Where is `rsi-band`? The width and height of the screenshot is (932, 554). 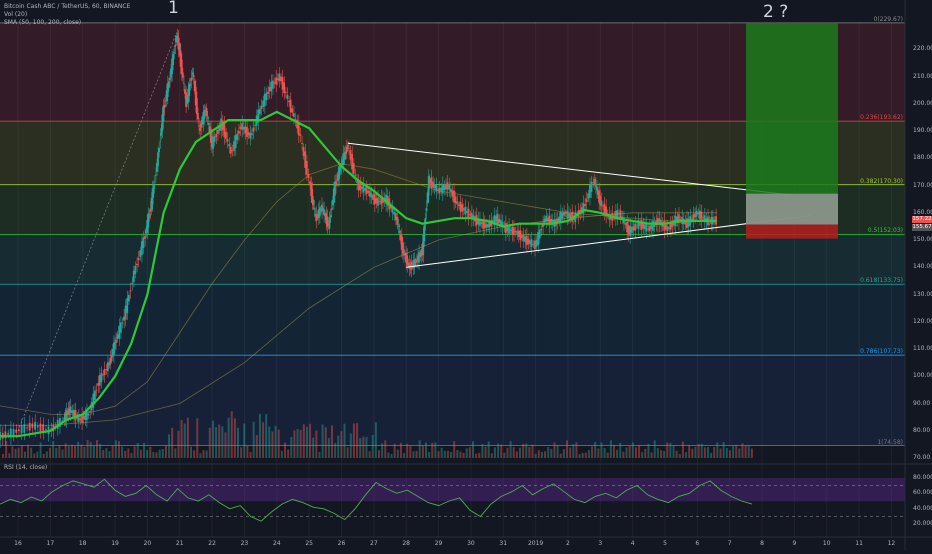
rsi-band is located at coordinates (452, 490).